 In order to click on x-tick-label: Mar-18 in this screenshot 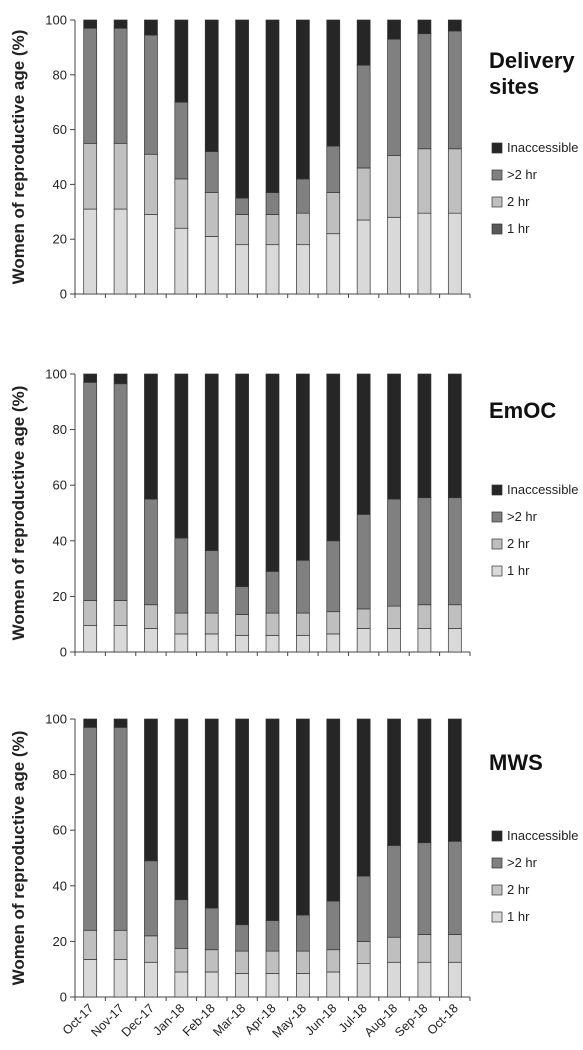, I will do `click(229, 1020)`.